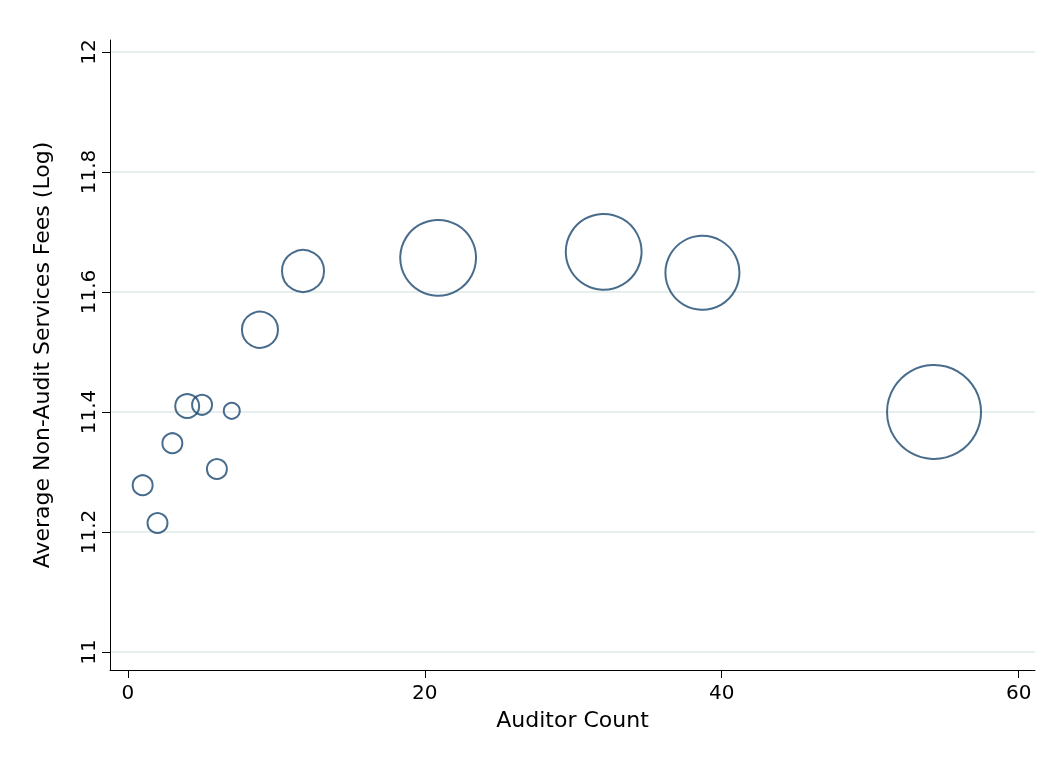 This screenshot has width=1049, height=771. I want to click on x-axis-title: Auditor Count, so click(573, 719).